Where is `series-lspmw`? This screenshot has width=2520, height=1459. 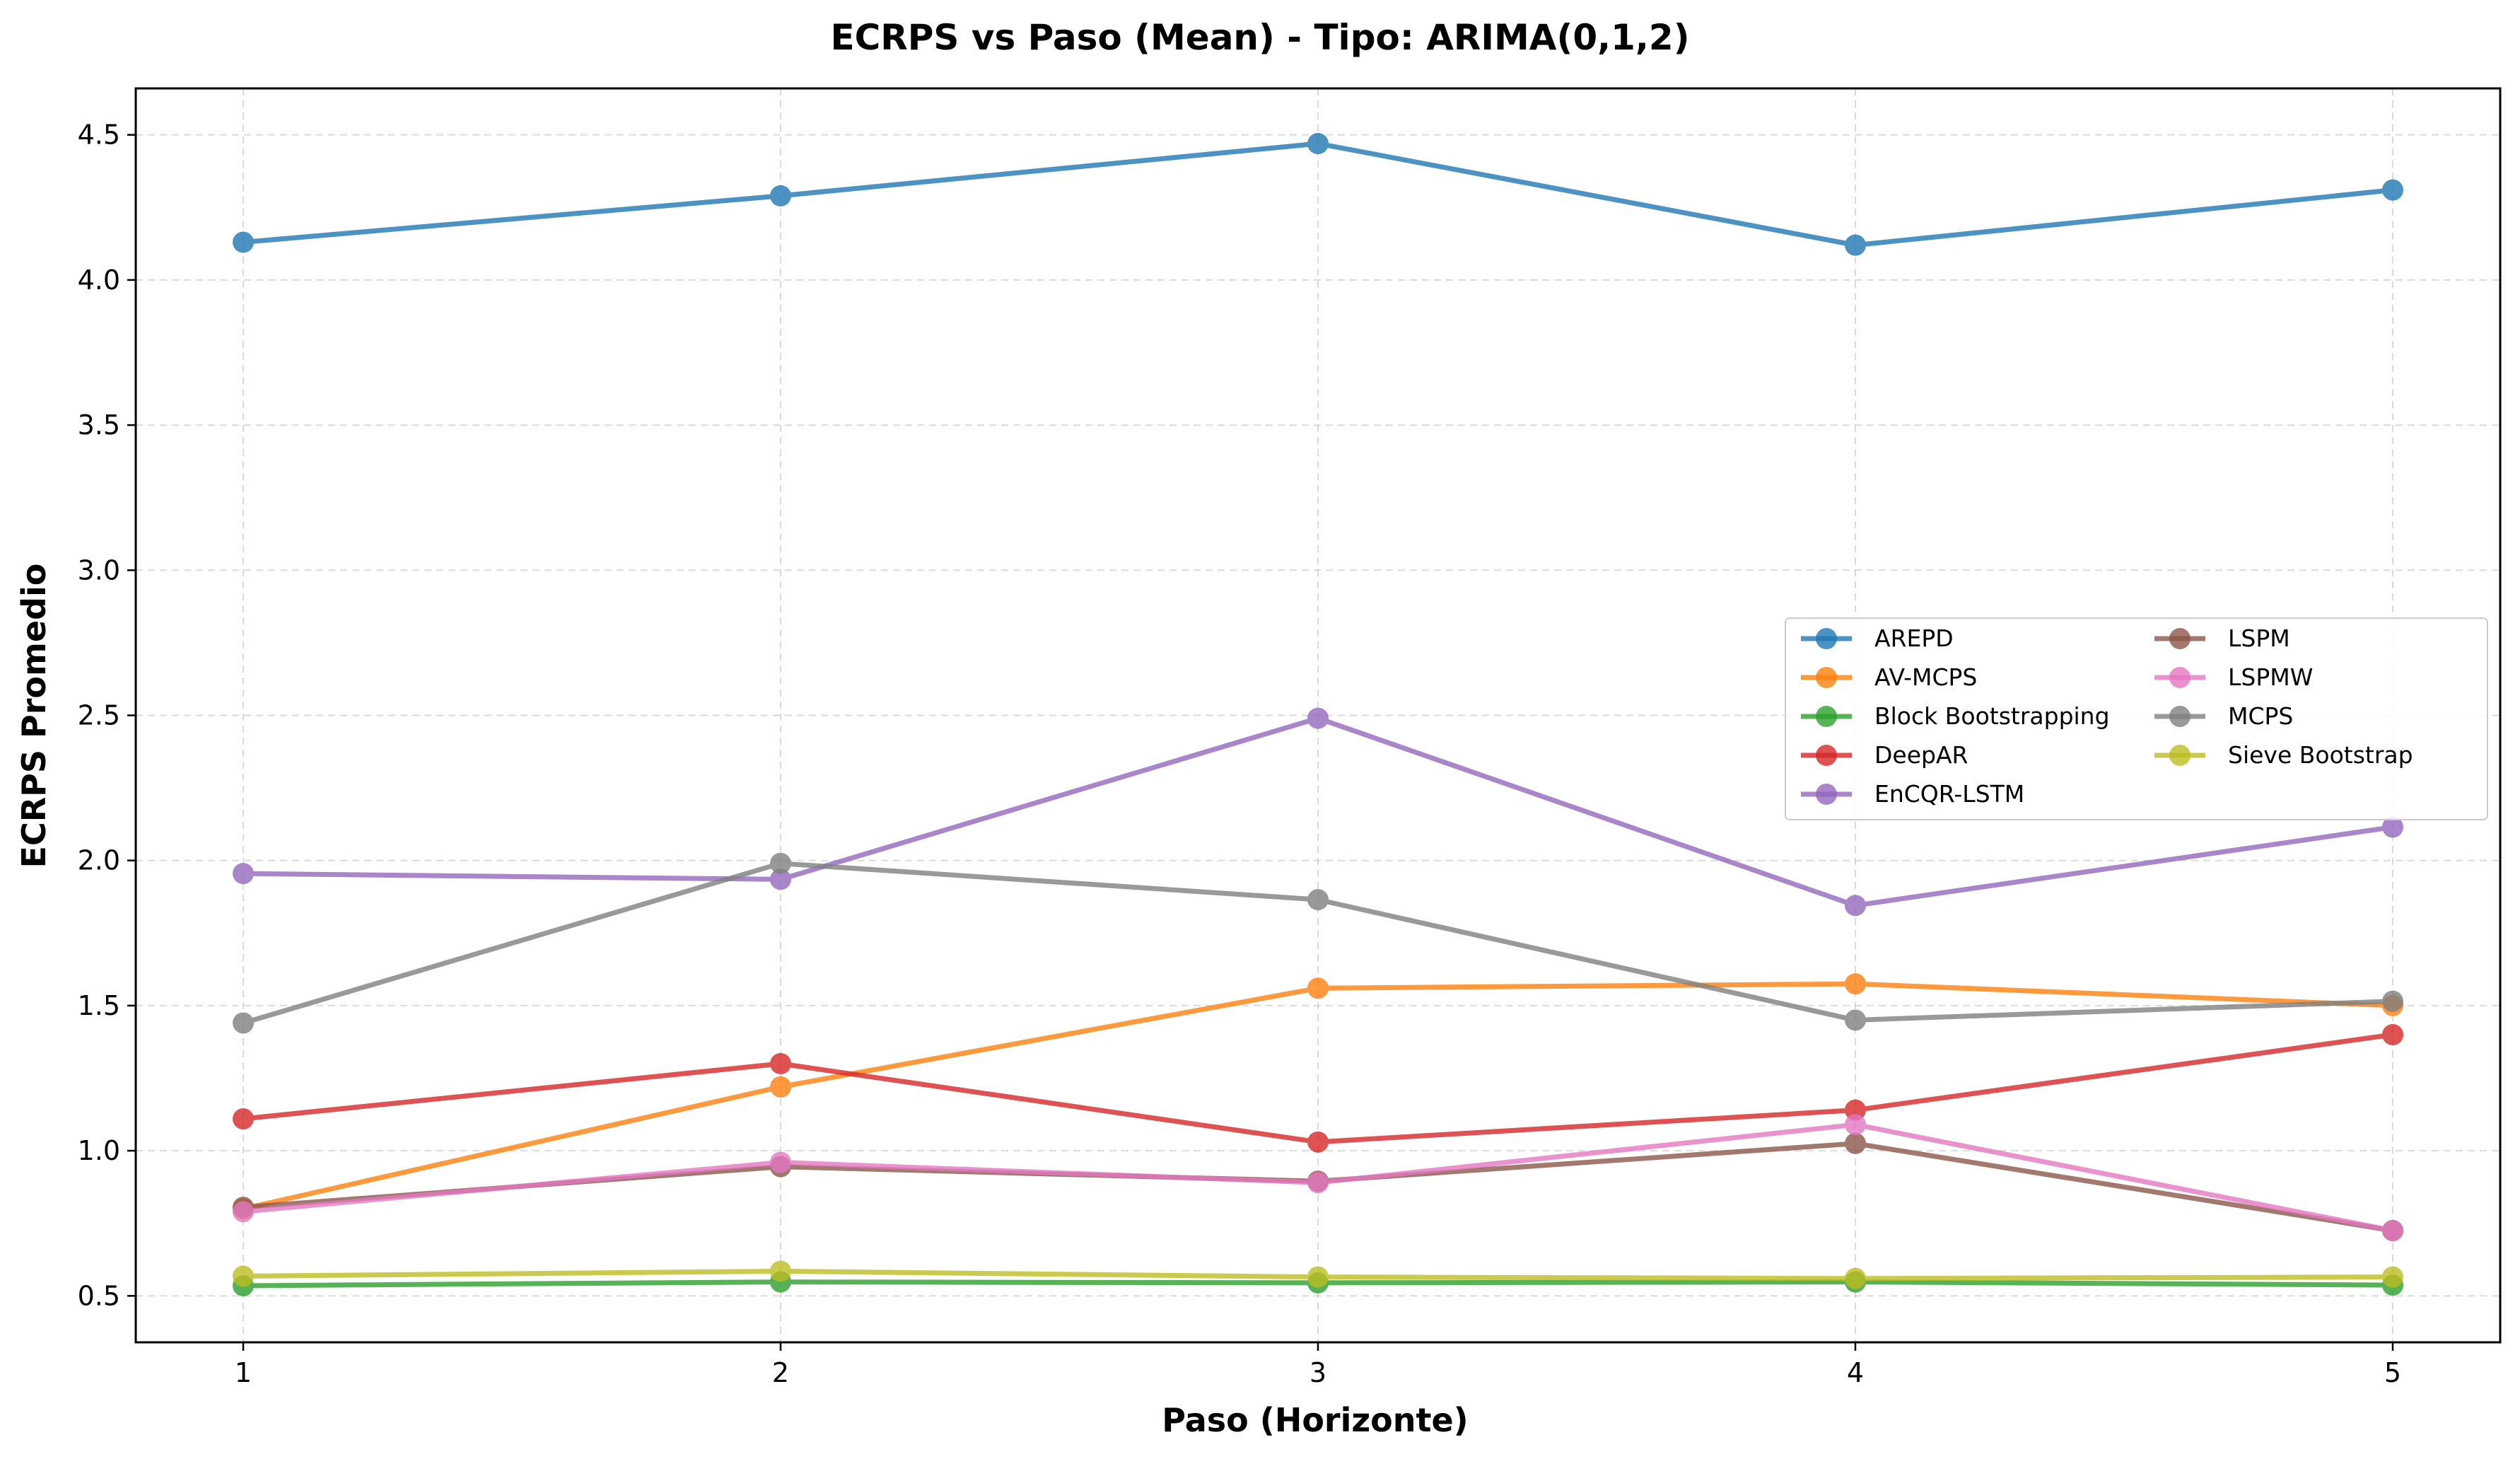
series-lspmw is located at coordinates (1318, 1177).